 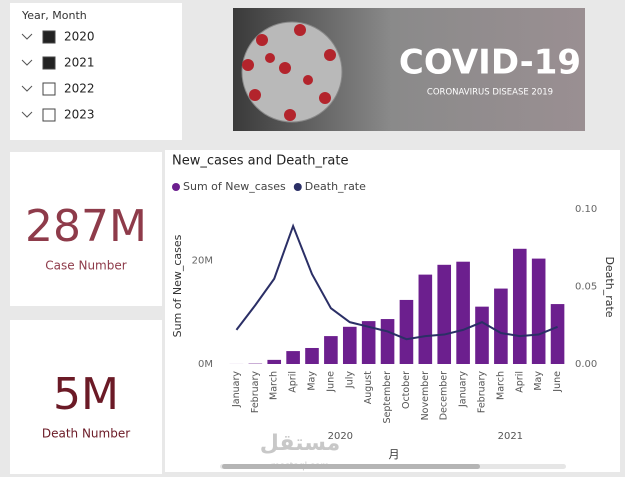 What do you see at coordinates (394, 454) in the screenshot?
I see `x-axis-label: 月` at bounding box center [394, 454].